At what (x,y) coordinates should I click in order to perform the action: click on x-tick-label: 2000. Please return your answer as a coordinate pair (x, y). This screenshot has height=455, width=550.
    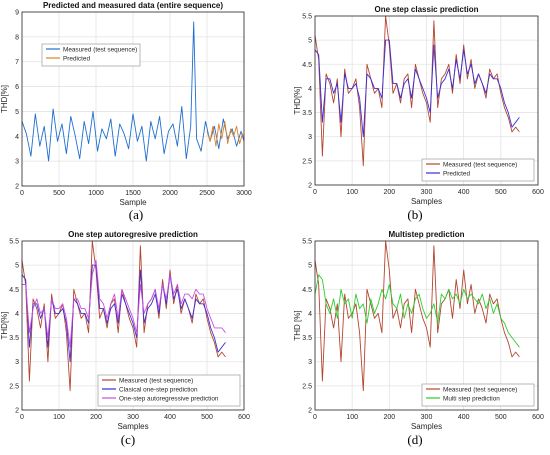
    Looking at the image, I should click on (170, 193).